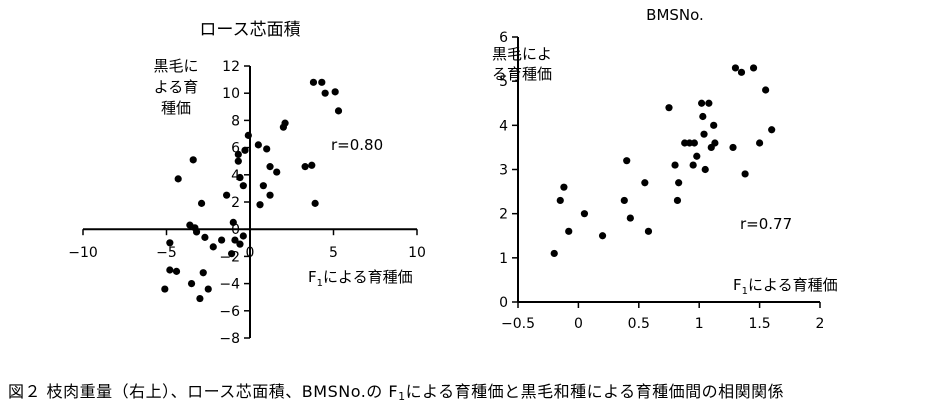 The width and height of the screenshot is (945, 406). Describe the element at coordinates (522, 54) in the screenshot. I see `y-axis-label-line-1: 黒毛によ` at that location.